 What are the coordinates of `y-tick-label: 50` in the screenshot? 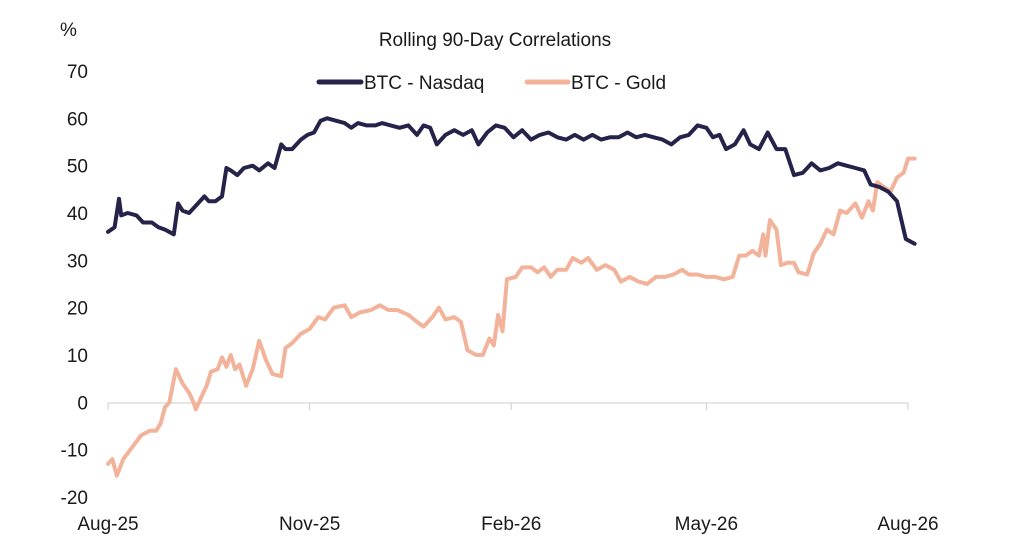 It's located at (77, 167).